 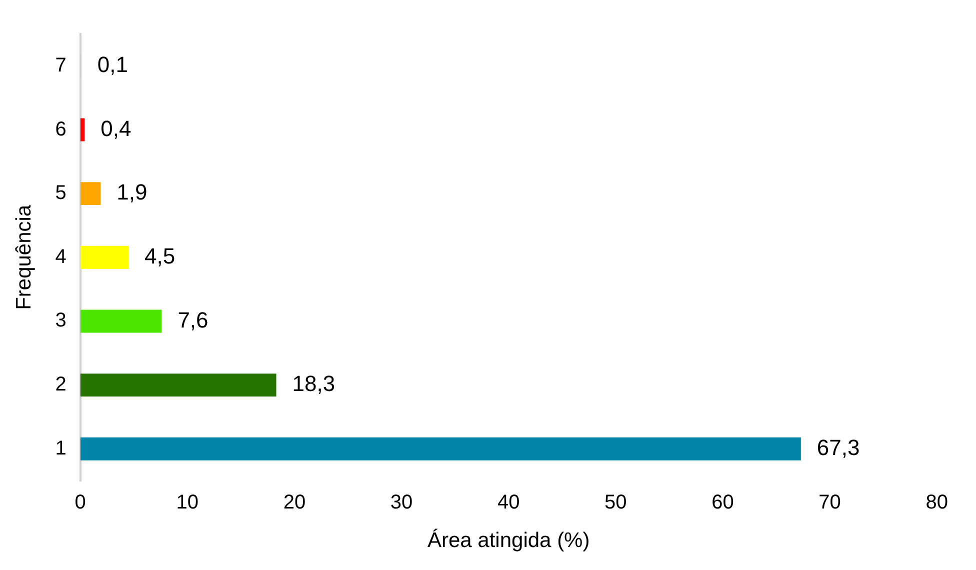 I want to click on y-tick-label: 2, so click(x=60, y=385).